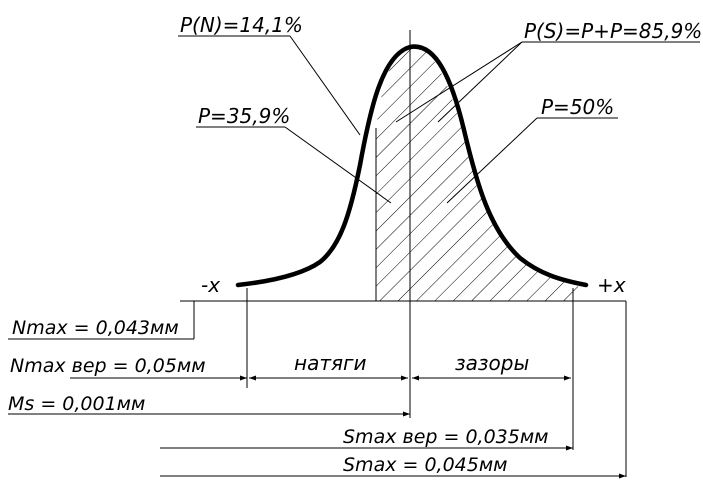  I want to click on leader-p-n, so click(325, 85).